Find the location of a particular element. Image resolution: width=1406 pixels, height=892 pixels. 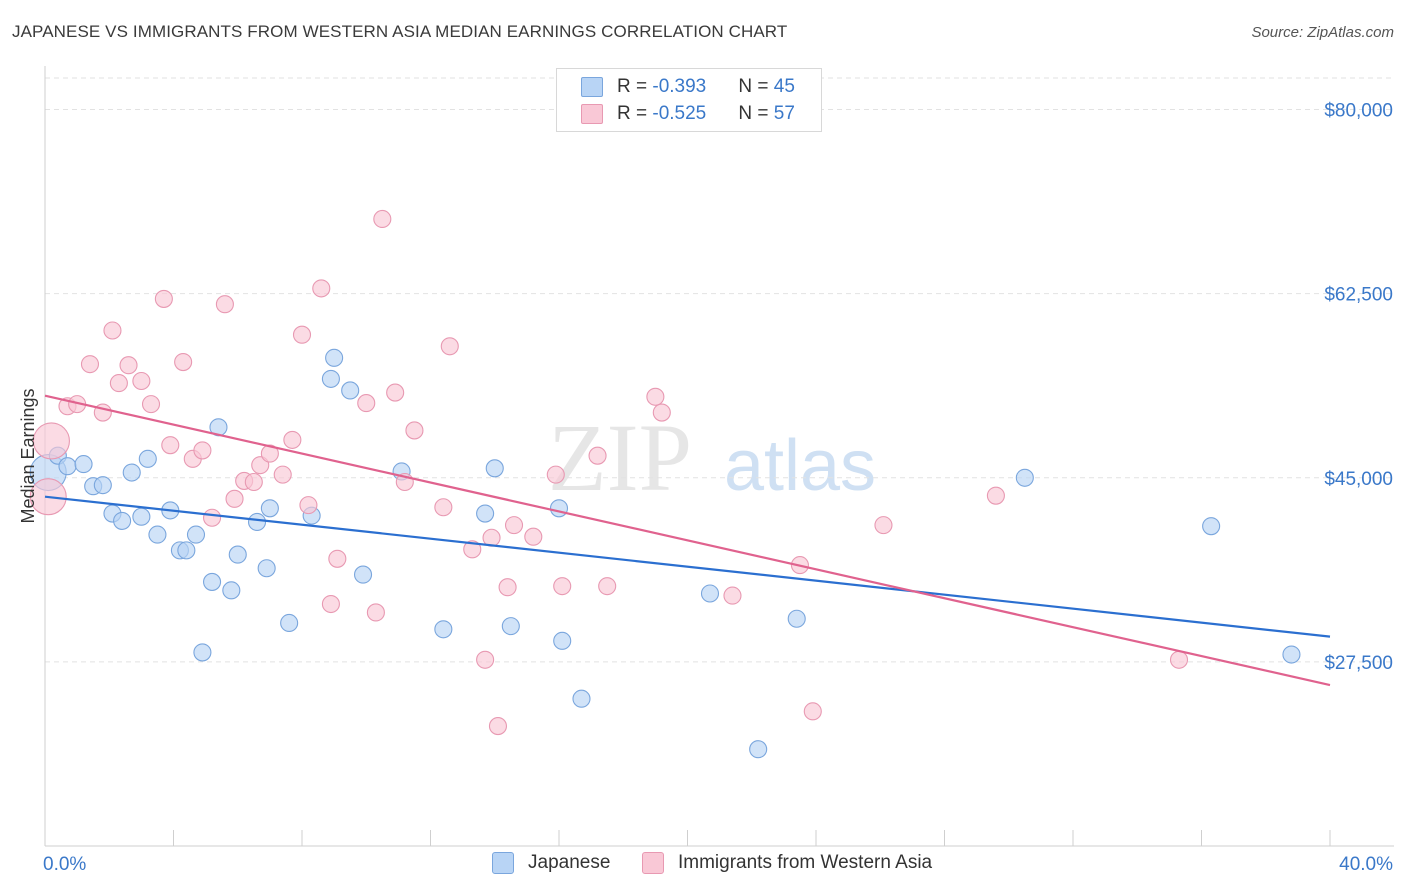

legend-row-western-asia: R = -0.525 N = 57 is located at coordinates (688, 114).